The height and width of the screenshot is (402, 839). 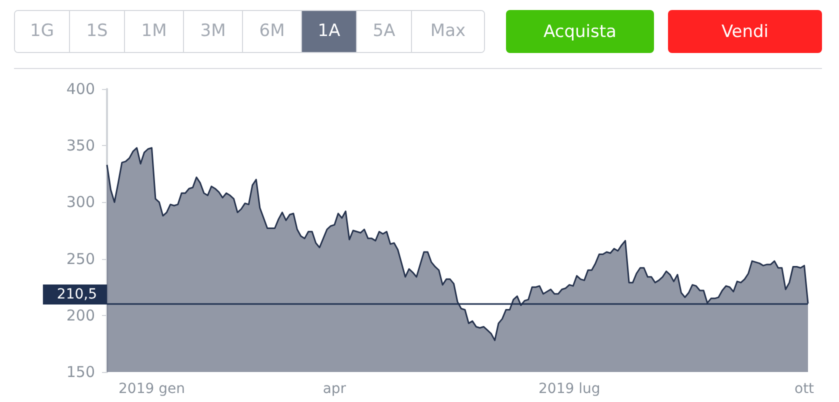 What do you see at coordinates (80, 259) in the screenshot?
I see `y-tick-label: 250` at bounding box center [80, 259].